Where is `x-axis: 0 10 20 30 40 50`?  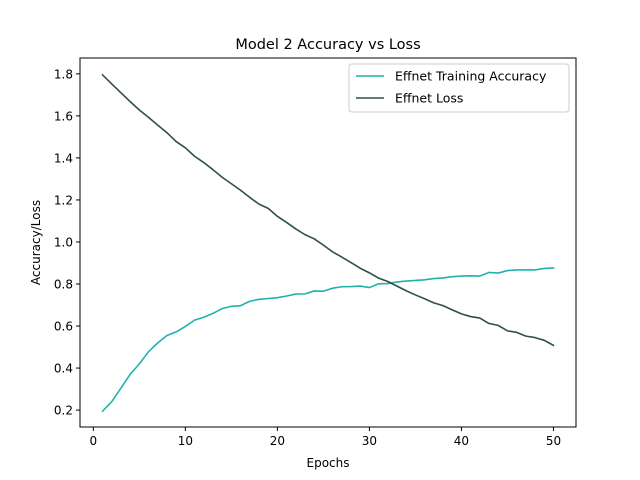
x-axis: 0 10 20 30 40 50 is located at coordinates (325, 437).